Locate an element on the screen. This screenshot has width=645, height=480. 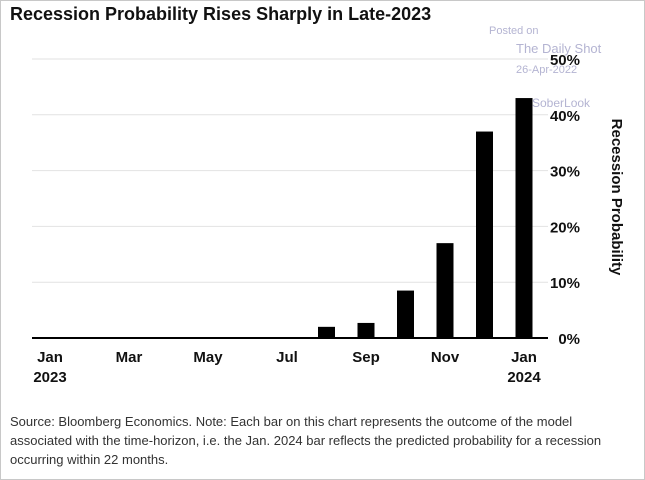
bar-dec-2023 is located at coordinates (484, 234).